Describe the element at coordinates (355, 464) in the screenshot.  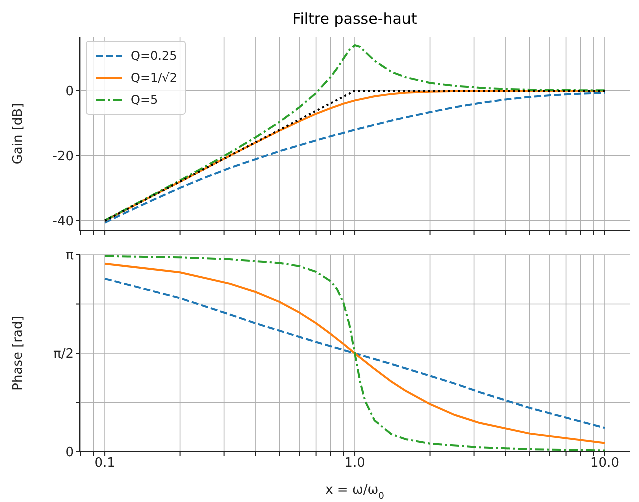
I see `x-tick-label: 1.0` at that location.